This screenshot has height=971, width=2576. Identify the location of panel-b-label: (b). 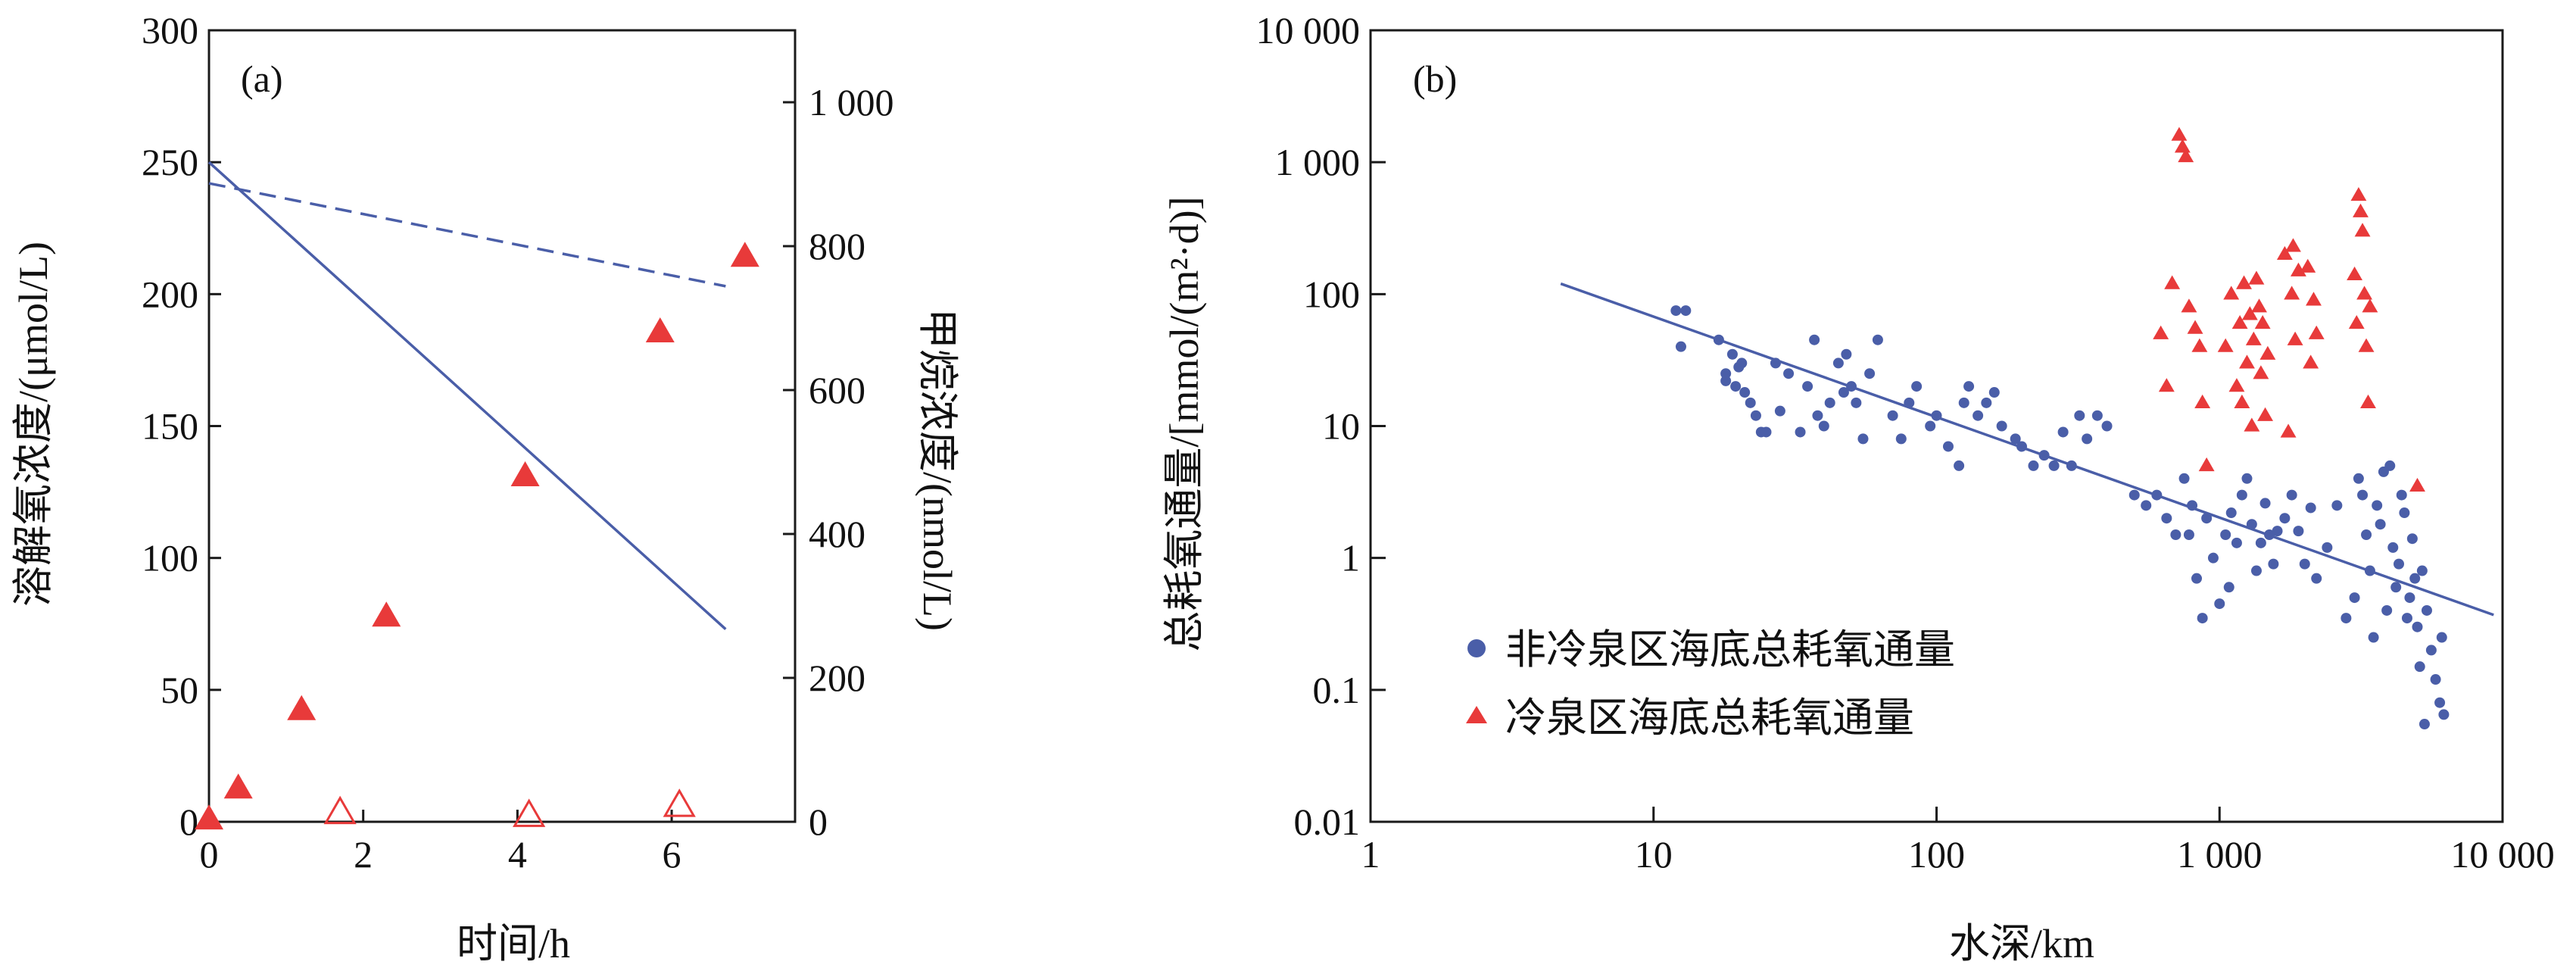
(1435, 79).